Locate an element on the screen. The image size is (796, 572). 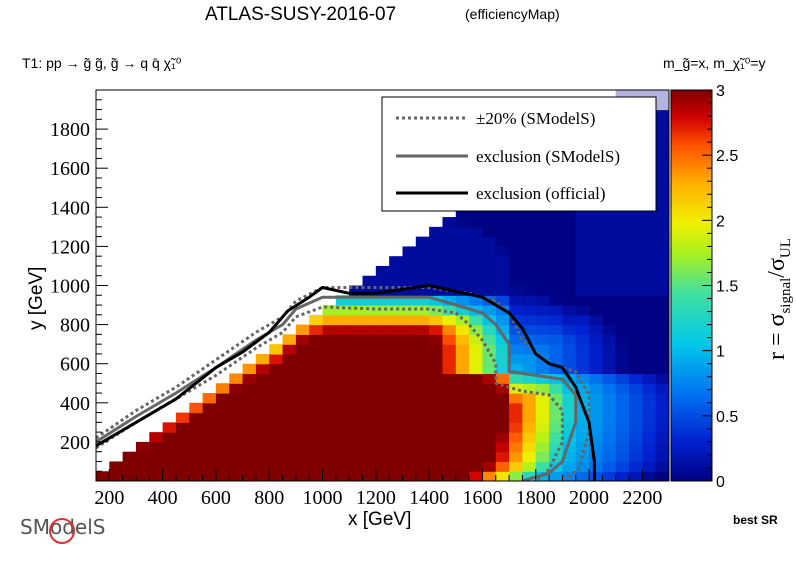
chart-subtitle: (efficiencyMap) is located at coordinates (512, 14).